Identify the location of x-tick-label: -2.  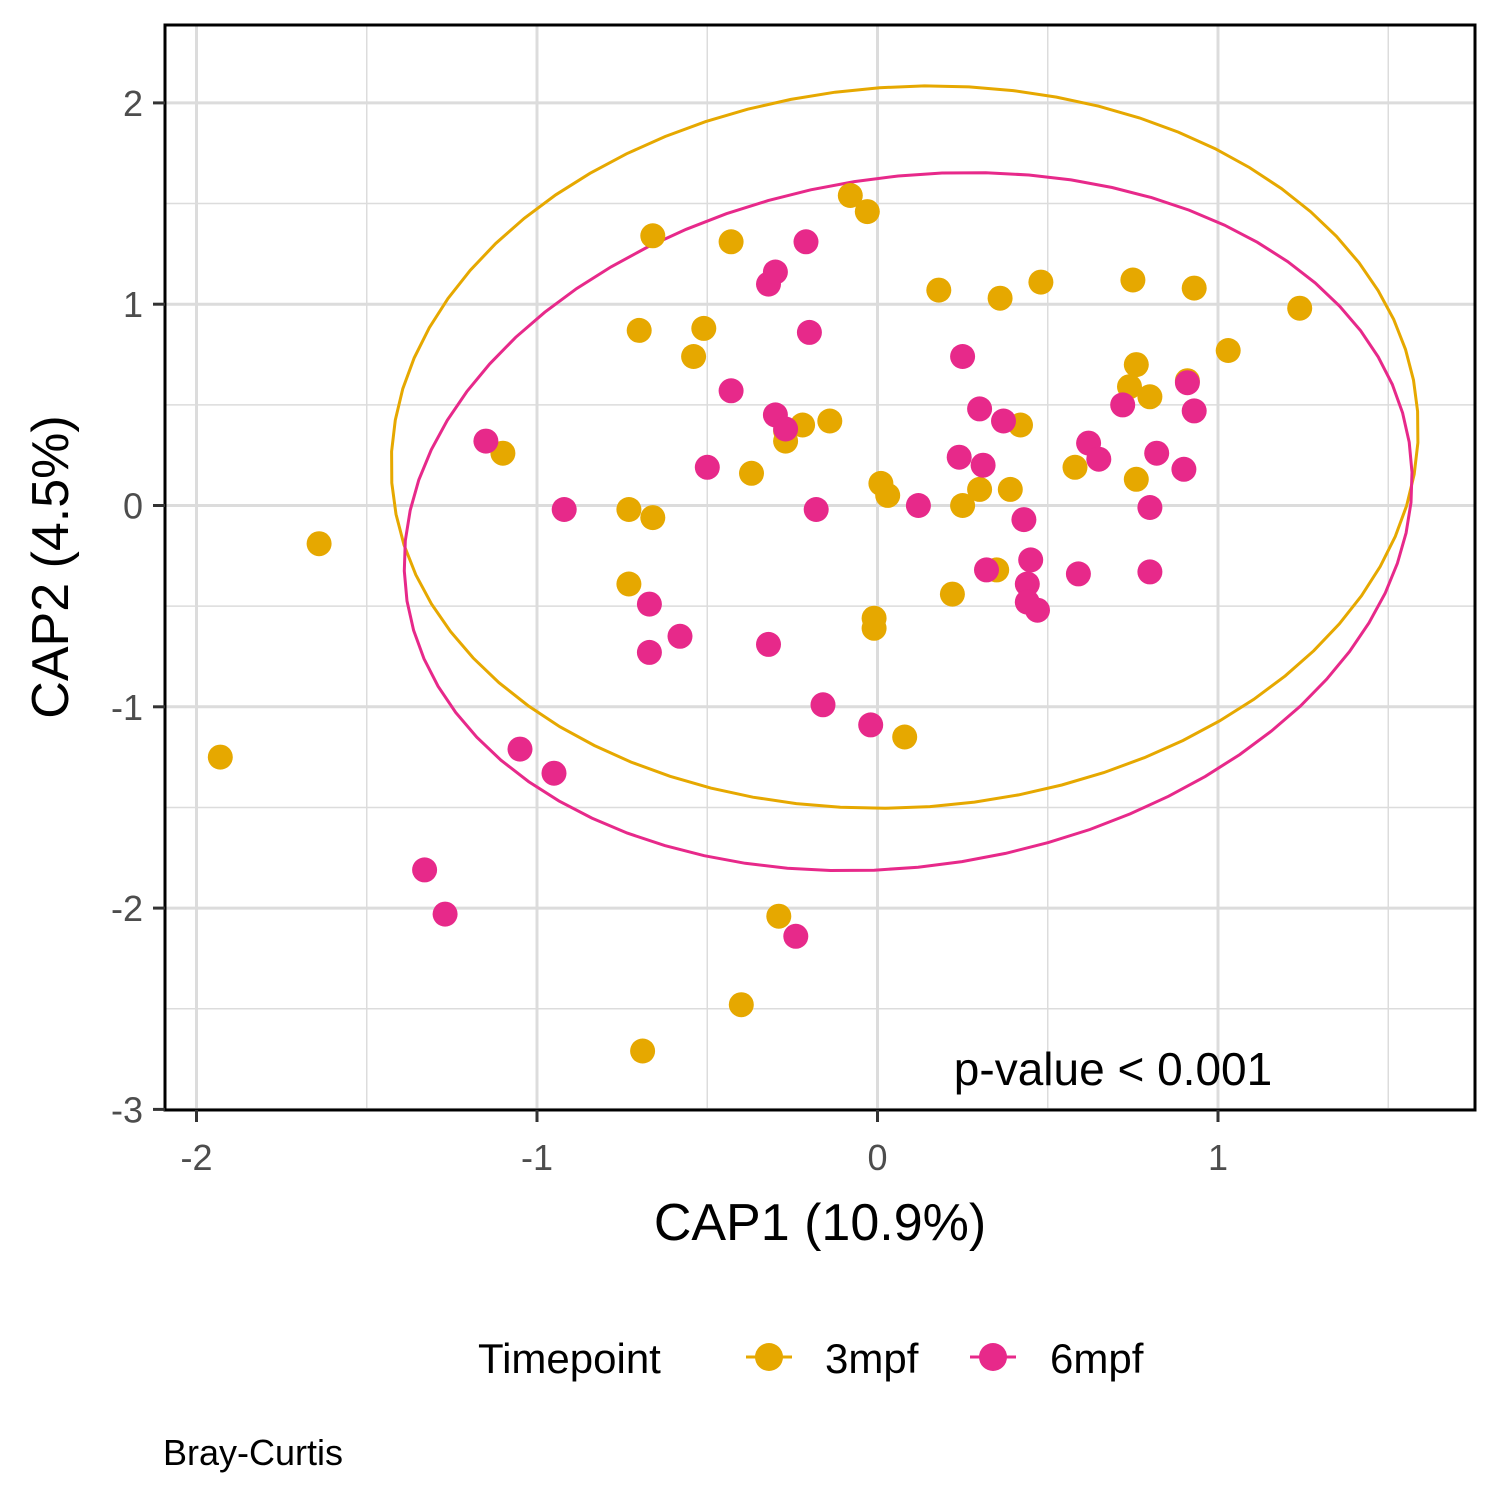
(196, 1157).